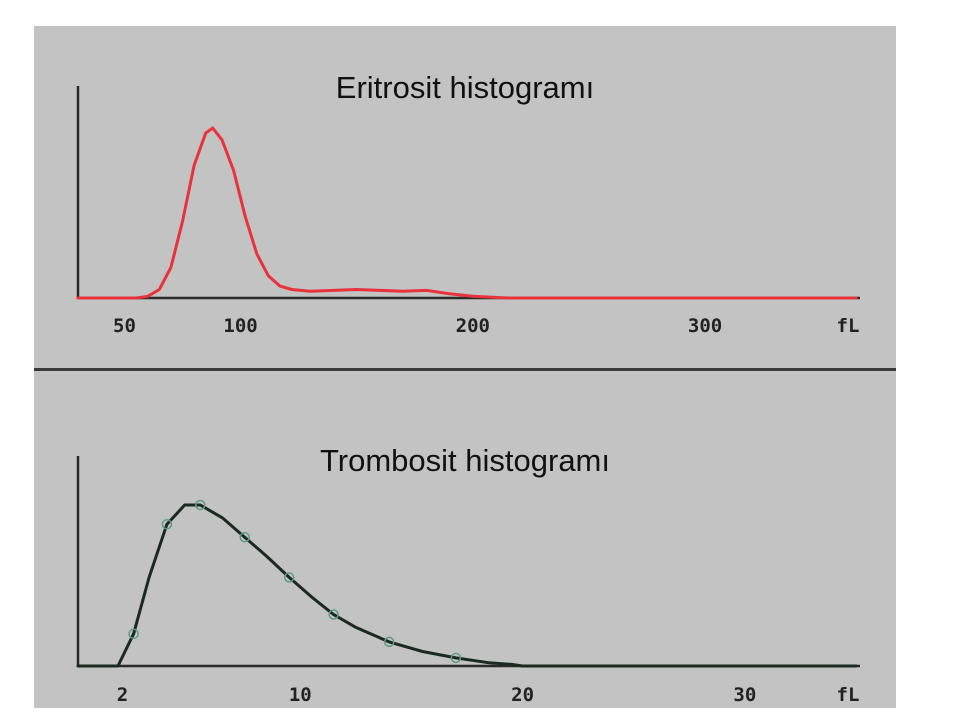  I want to click on rbc-x-tick-label: 200, so click(473, 326).